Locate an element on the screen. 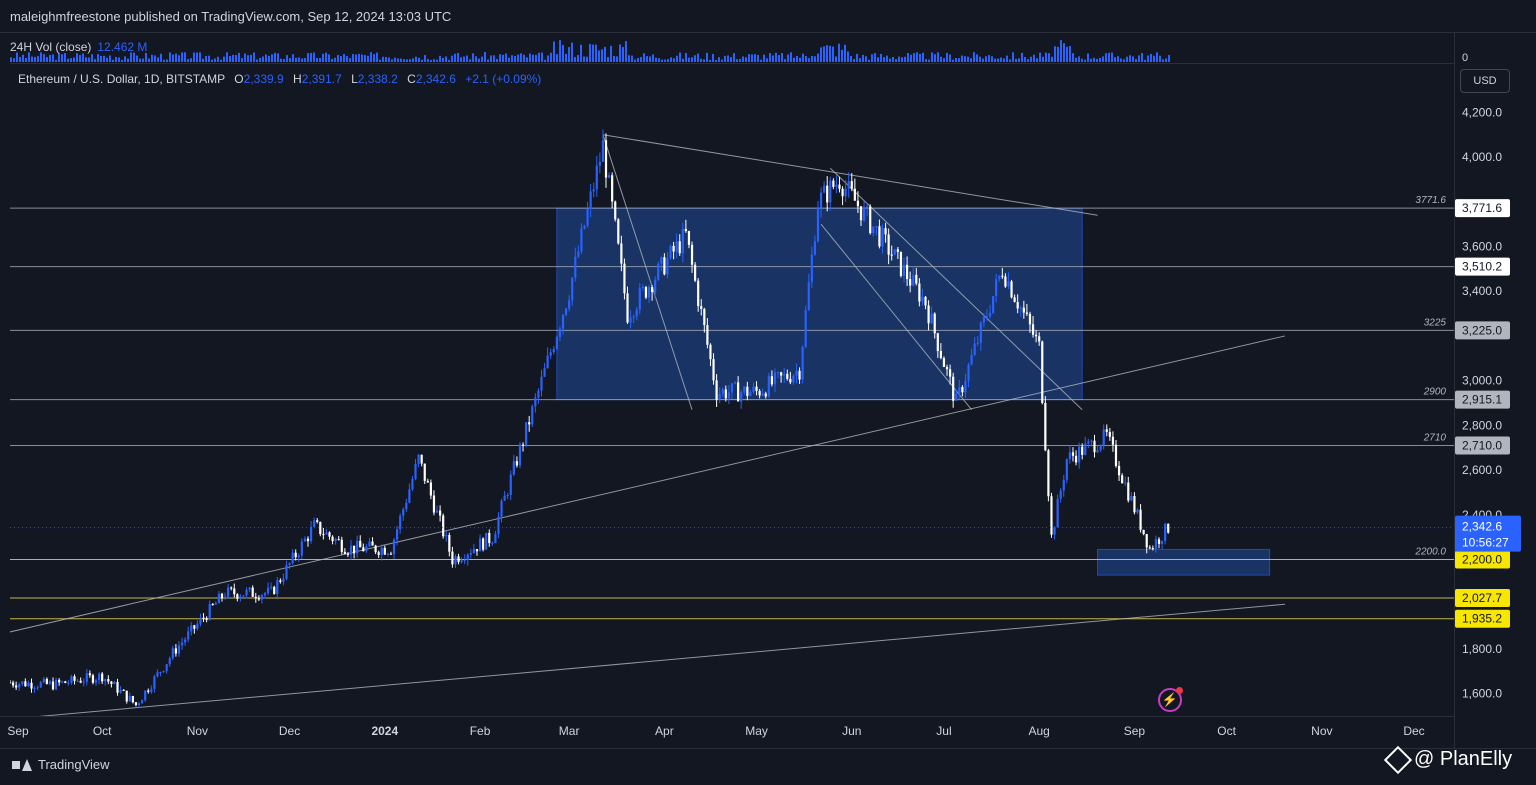 The width and height of the screenshot is (1536, 785). axis-badge-3771.6 is located at coordinates (1482, 208).